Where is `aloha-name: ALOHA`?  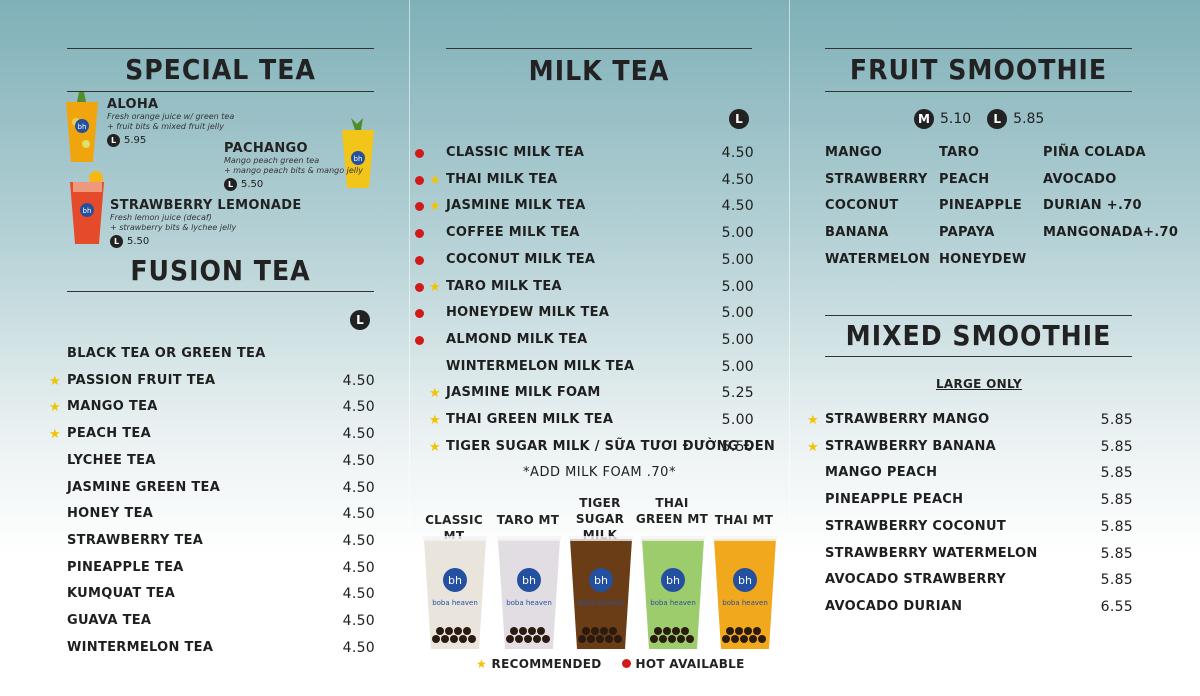
aloha-name: ALOHA is located at coordinates (133, 104).